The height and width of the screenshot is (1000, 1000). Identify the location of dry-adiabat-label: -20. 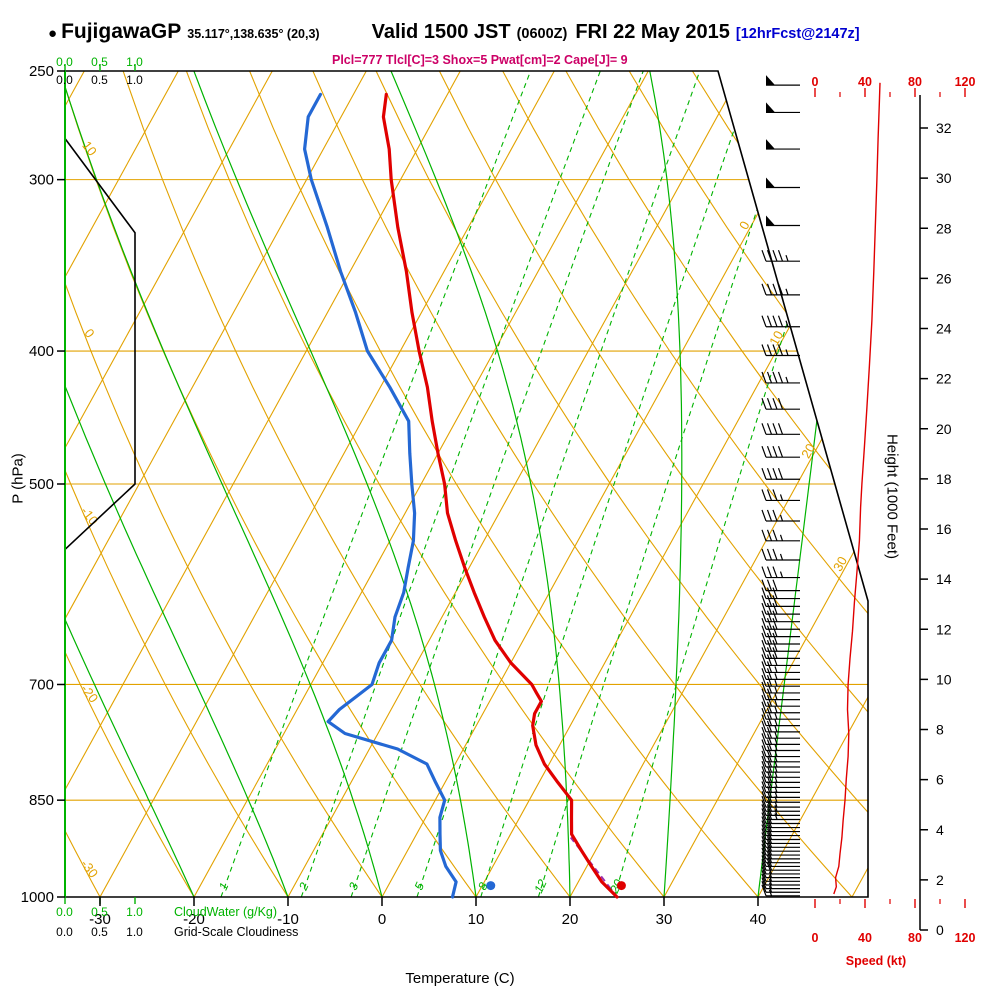
(89, 693).